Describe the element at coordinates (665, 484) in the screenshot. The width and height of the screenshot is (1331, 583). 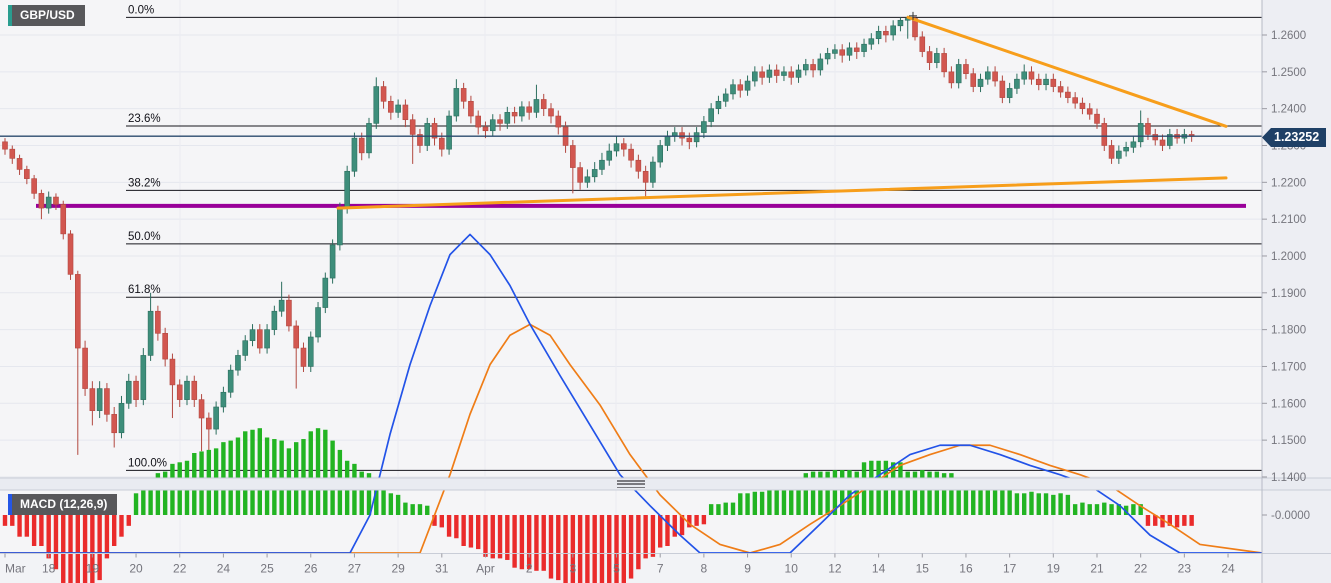
I see `pane-divider-band` at that location.